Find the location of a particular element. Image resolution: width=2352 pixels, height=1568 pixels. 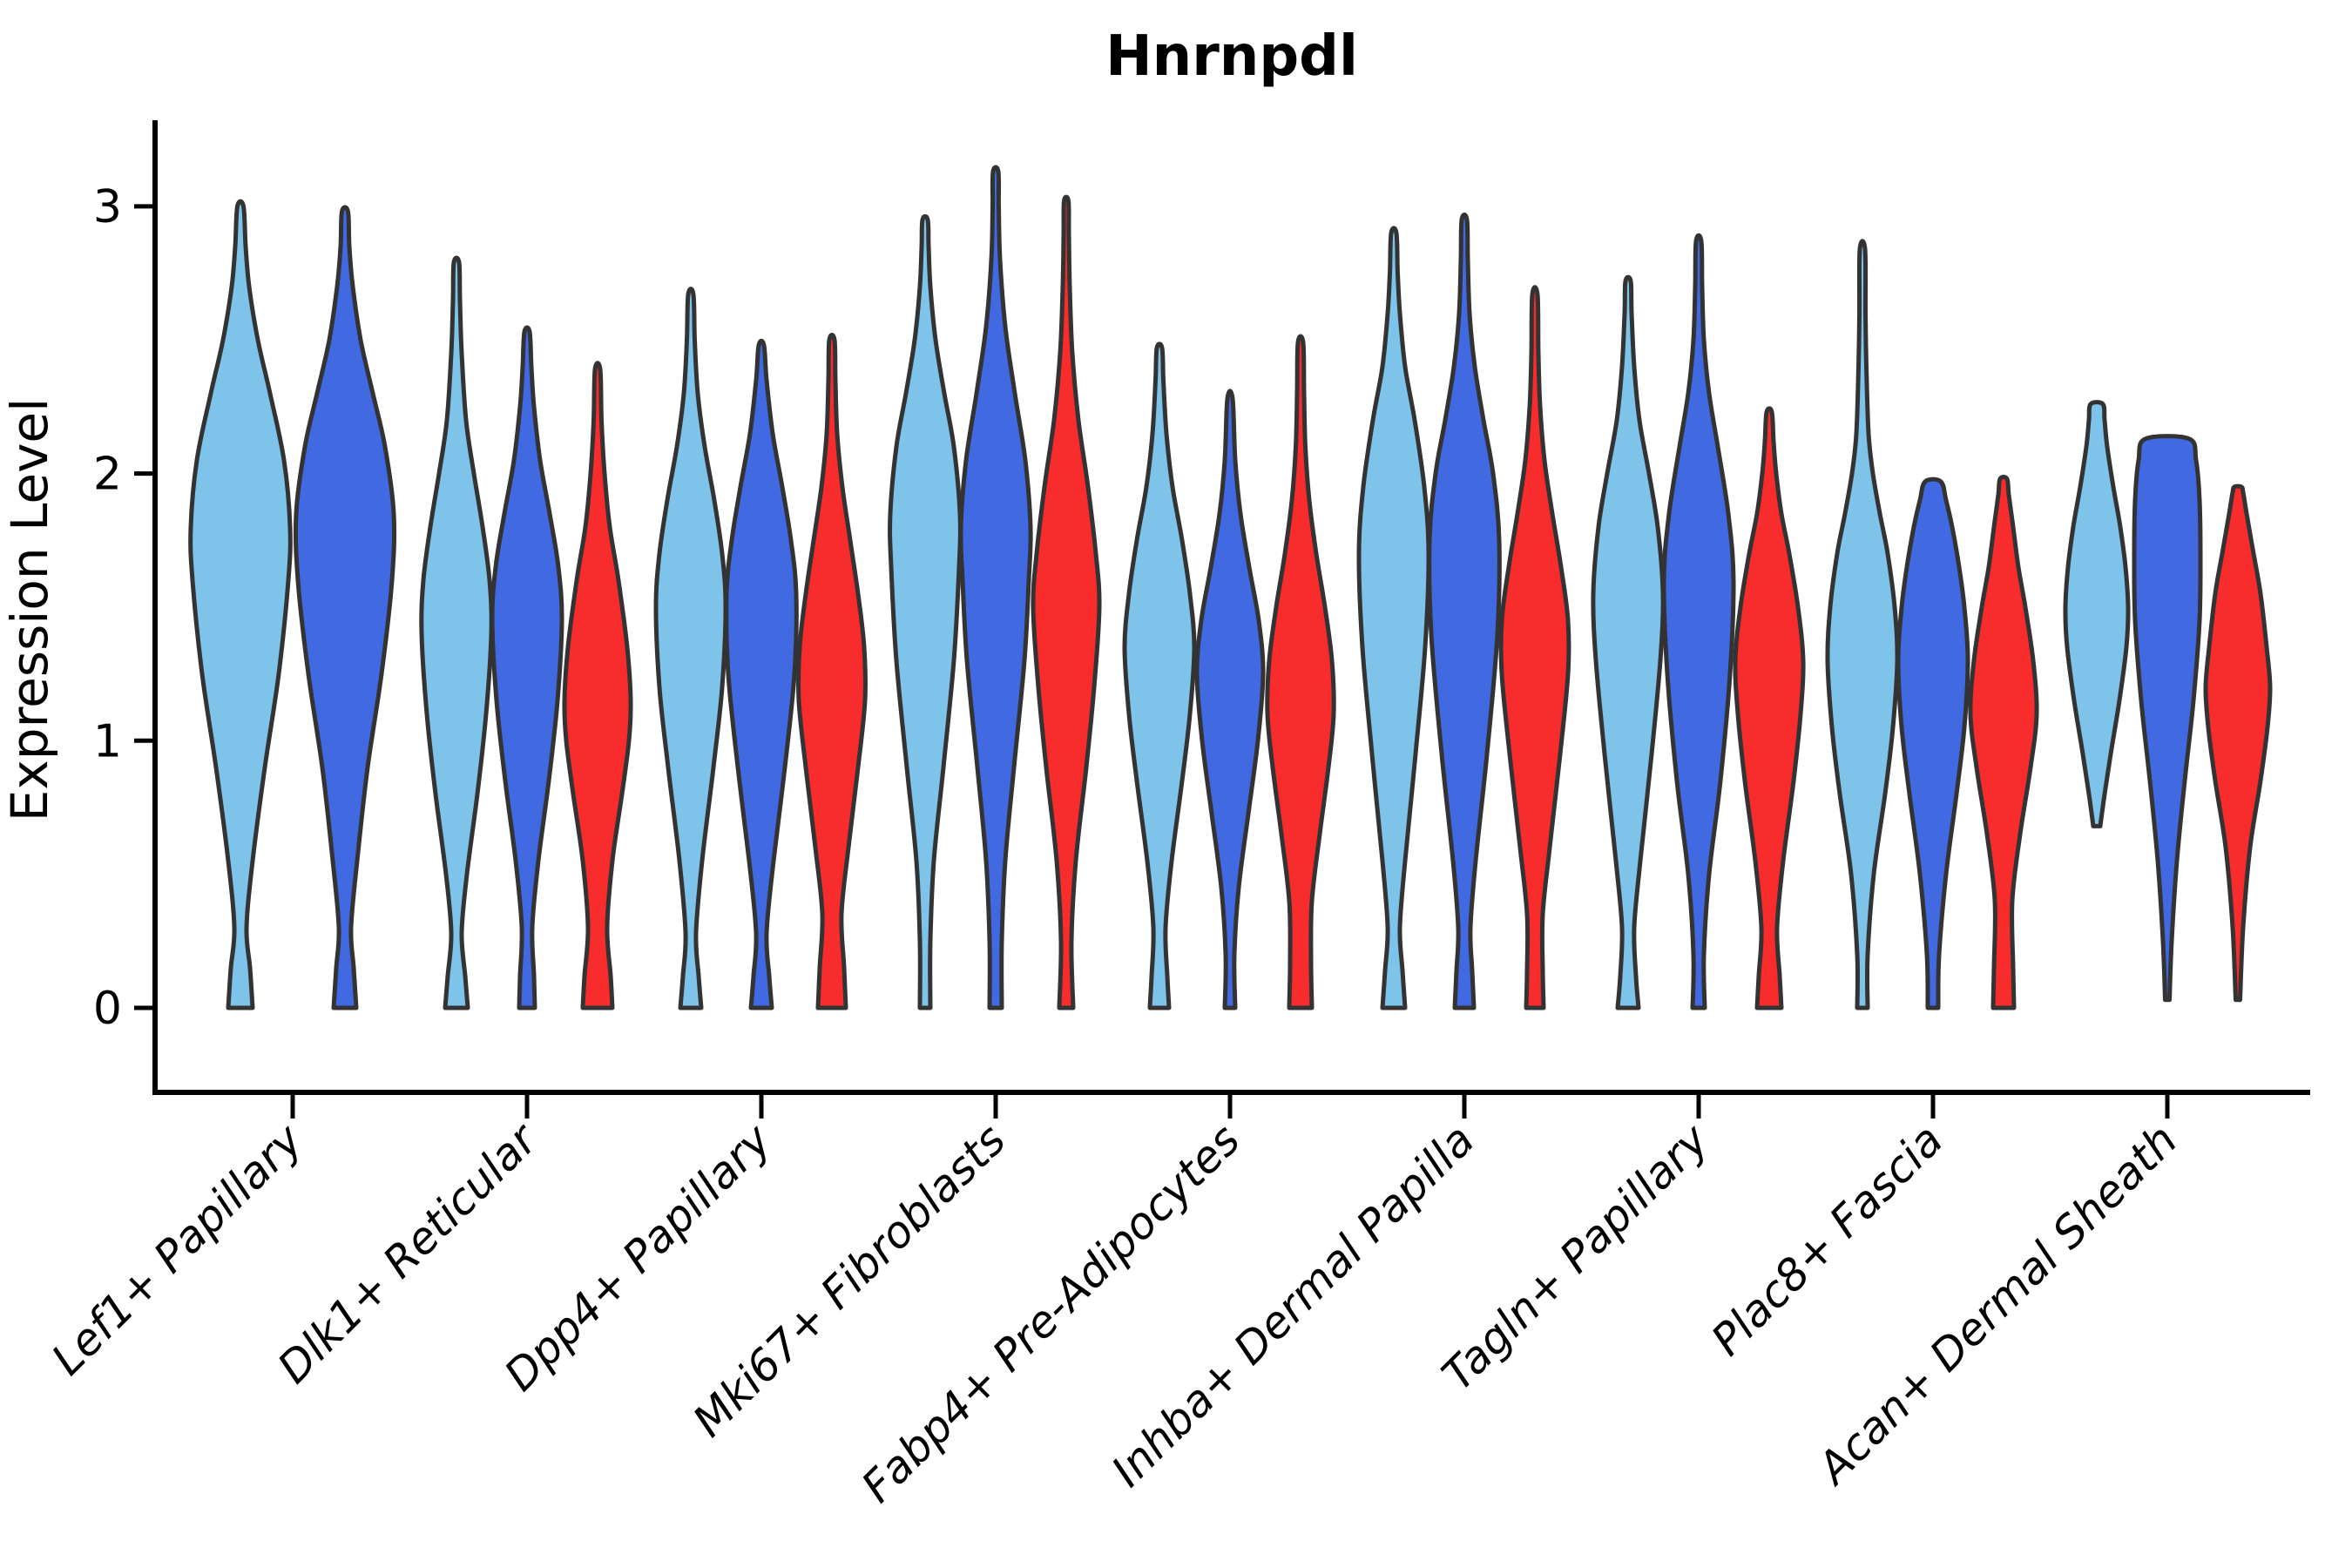

y-tick-label: 3 is located at coordinates (107, 207).